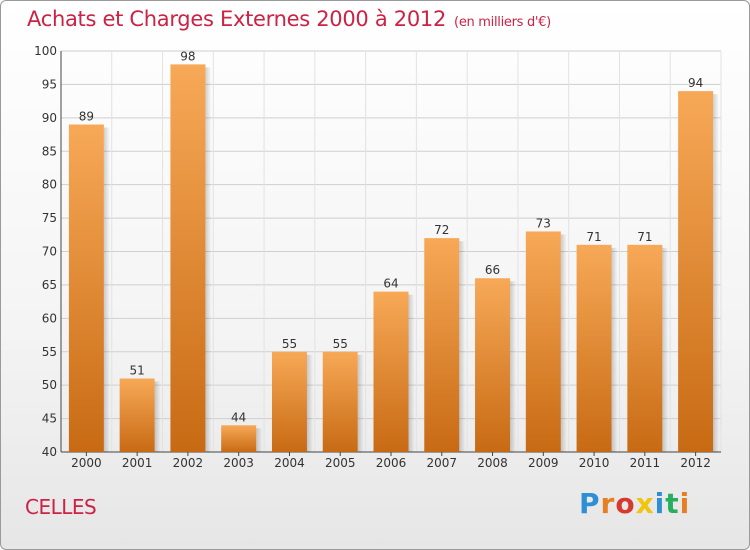  Describe the element at coordinates (49, 352) in the screenshot. I see `y-tick-label: 55` at that location.